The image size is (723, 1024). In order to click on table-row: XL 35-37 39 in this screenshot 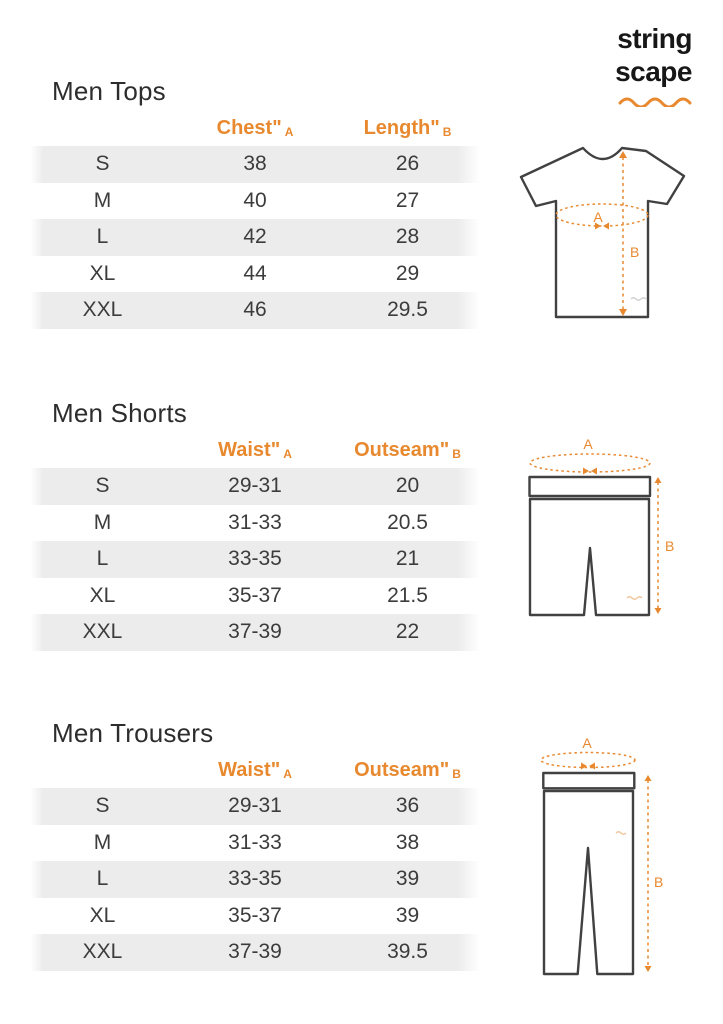, I will do `click(255, 916)`.